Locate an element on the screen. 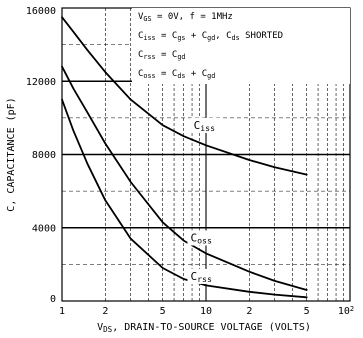 This screenshot has height=338, width=363. x-axis-title-rest: , DRAIN-TO-SOURCE VOLTAGE (VOLTS) is located at coordinates (211, 327).